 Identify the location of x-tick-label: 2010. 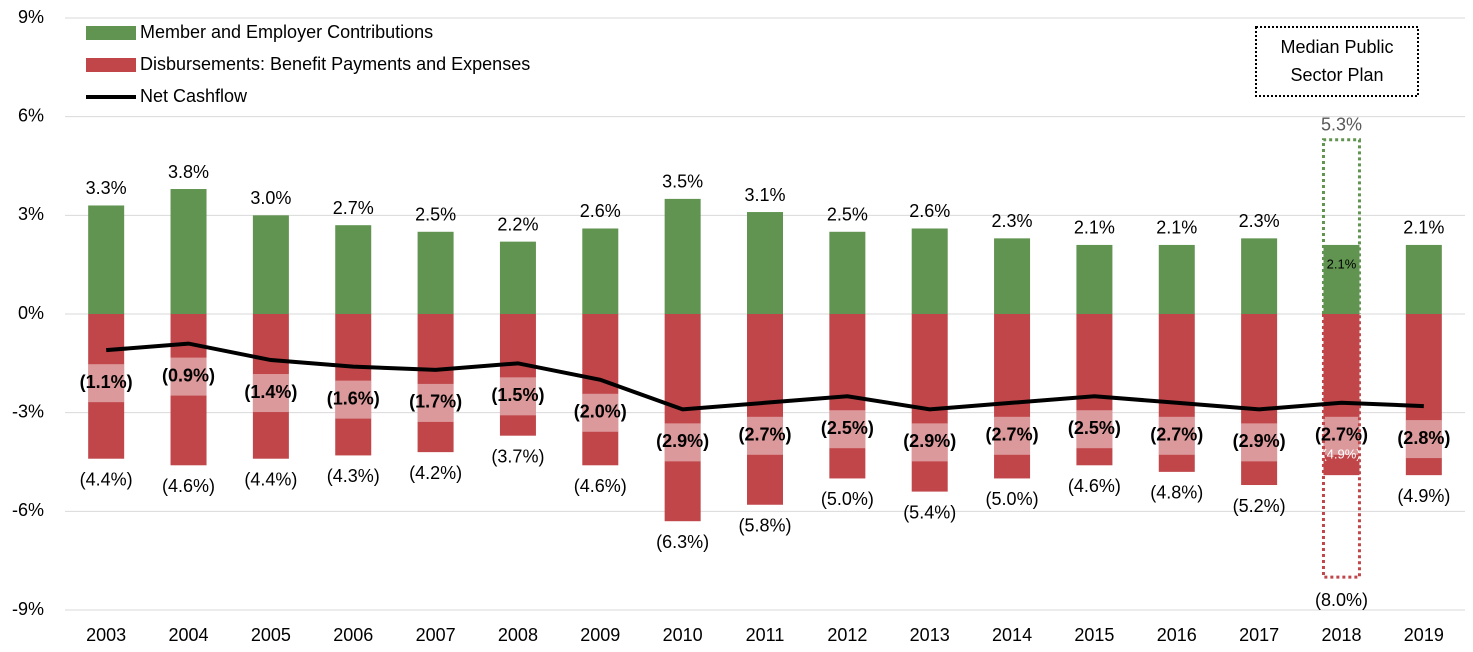
(683, 635).